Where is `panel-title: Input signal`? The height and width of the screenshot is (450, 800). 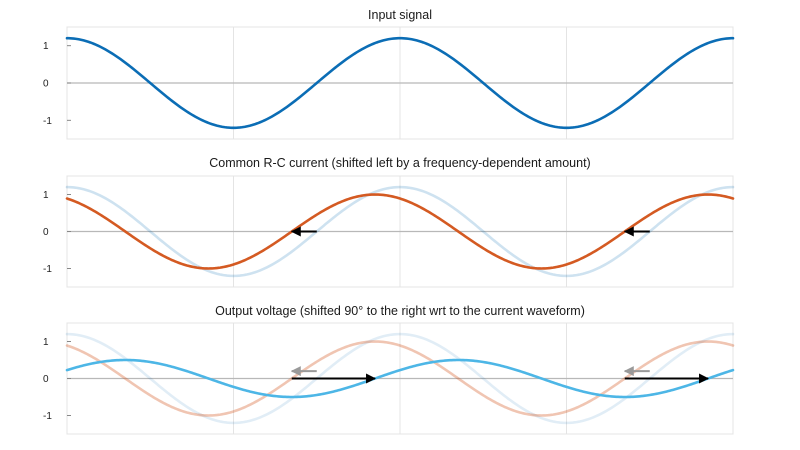 panel-title: Input signal is located at coordinates (400, 15).